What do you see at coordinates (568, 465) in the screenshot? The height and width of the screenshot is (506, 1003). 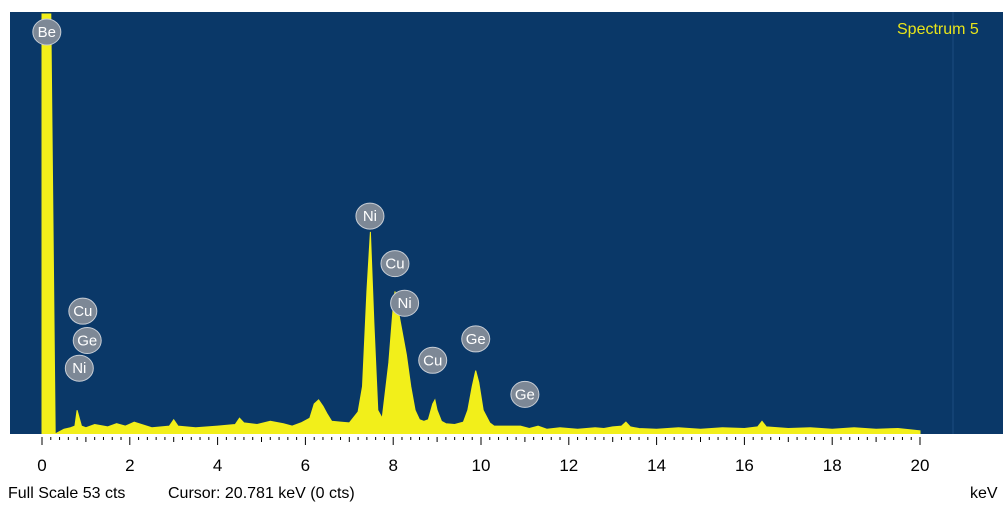 I see `x-tick-label: 12` at bounding box center [568, 465].